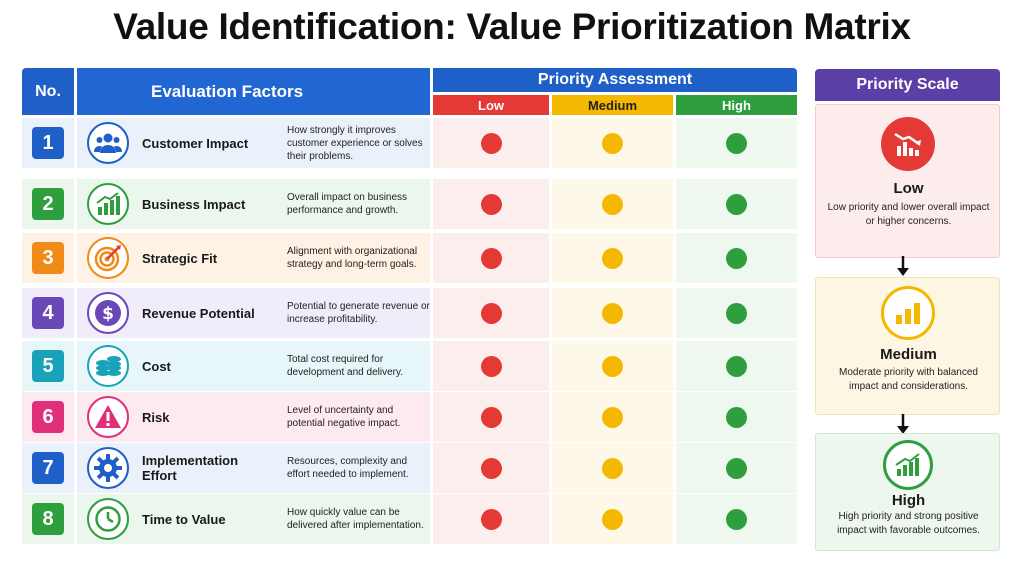  What do you see at coordinates (908, 354) in the screenshot?
I see `scale-medium-label: Medium` at bounding box center [908, 354].